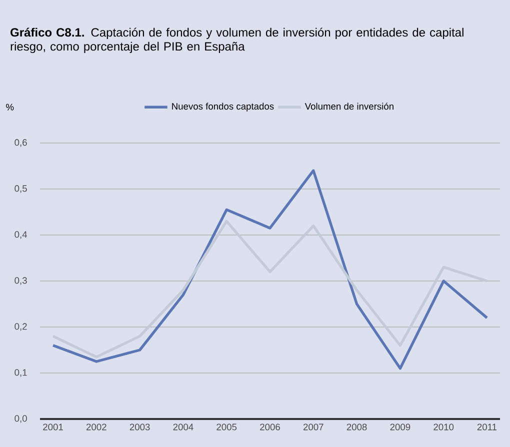 The width and height of the screenshot is (510, 447). What do you see at coordinates (20, 327) in the screenshot?
I see `y-tick-label: 0,2` at bounding box center [20, 327].